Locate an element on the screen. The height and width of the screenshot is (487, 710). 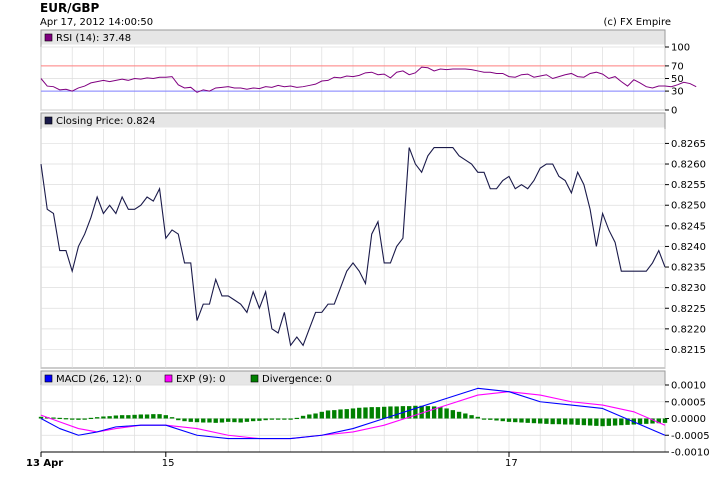
price-ytick-label: 0.8240 is located at coordinates (688, 247).